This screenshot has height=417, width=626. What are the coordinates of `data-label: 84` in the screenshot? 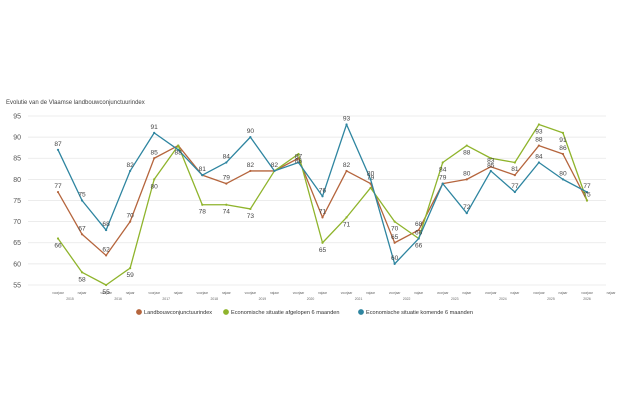 It's located at (227, 156).